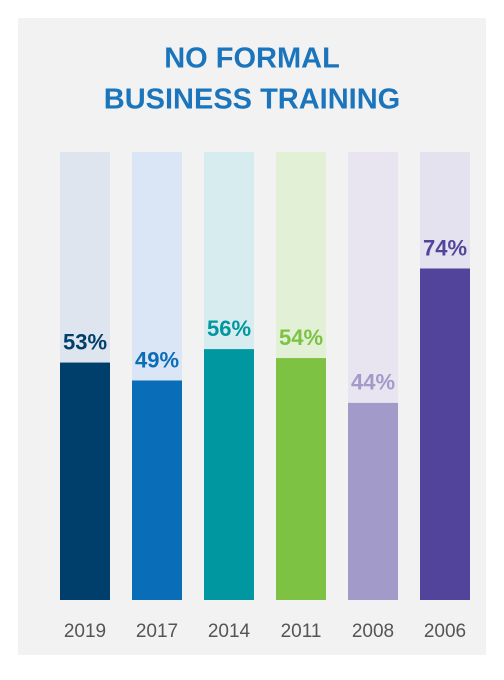  What do you see at coordinates (373, 382) in the screenshot?
I see `data-label: 44%` at bounding box center [373, 382].